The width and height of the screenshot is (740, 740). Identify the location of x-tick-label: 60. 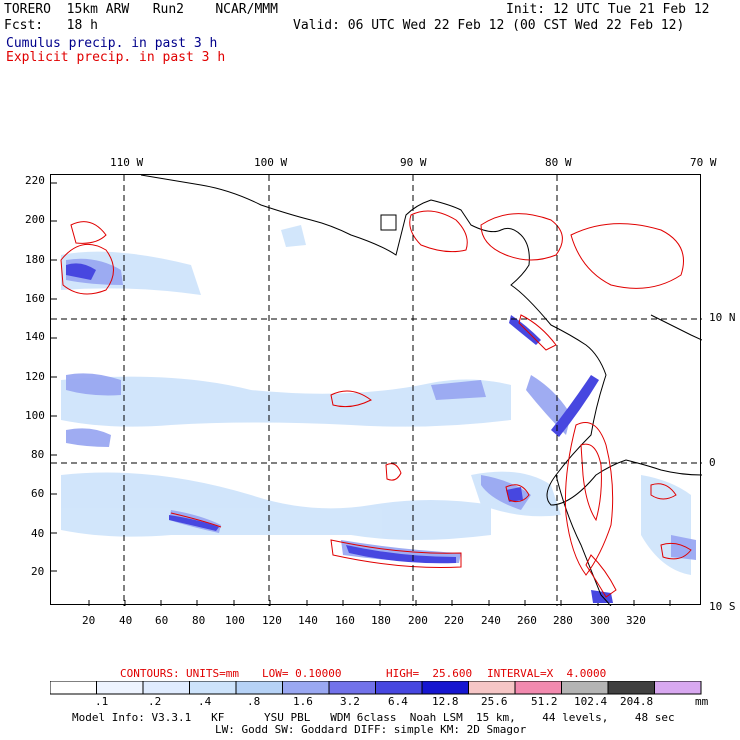
(162, 620).